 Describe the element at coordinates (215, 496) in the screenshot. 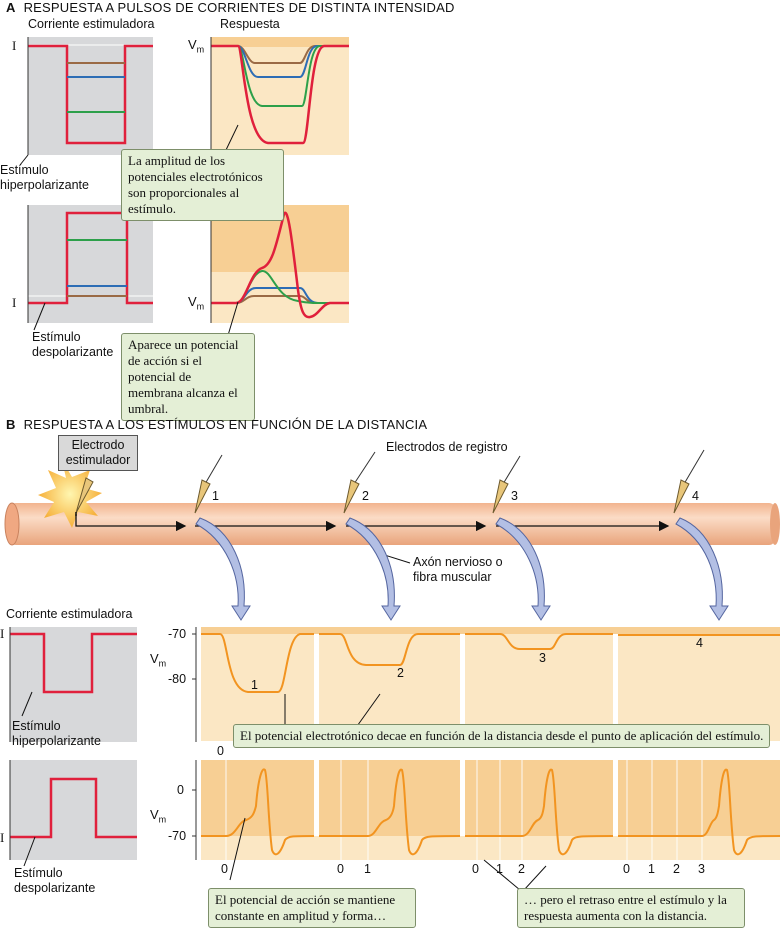

I see `electrode-num-1: 1` at that location.